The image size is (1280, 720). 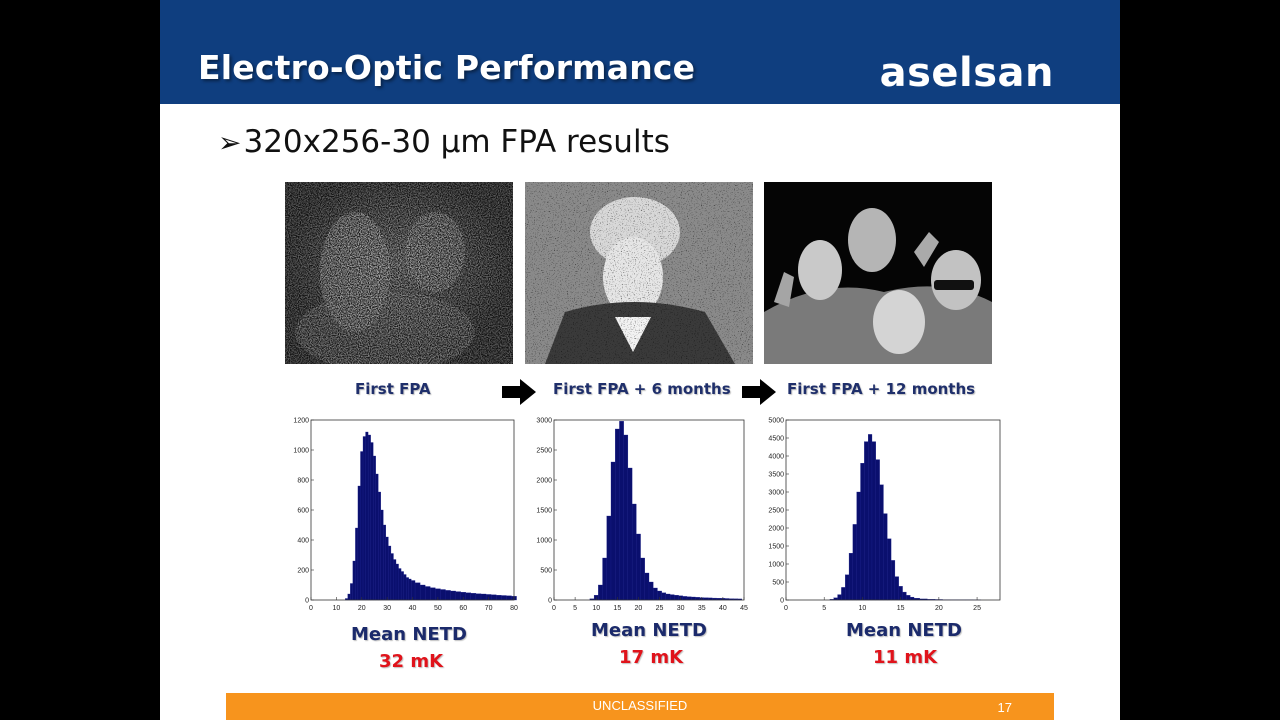 I want to click on y-tick-label: 800, so click(x=303, y=481).